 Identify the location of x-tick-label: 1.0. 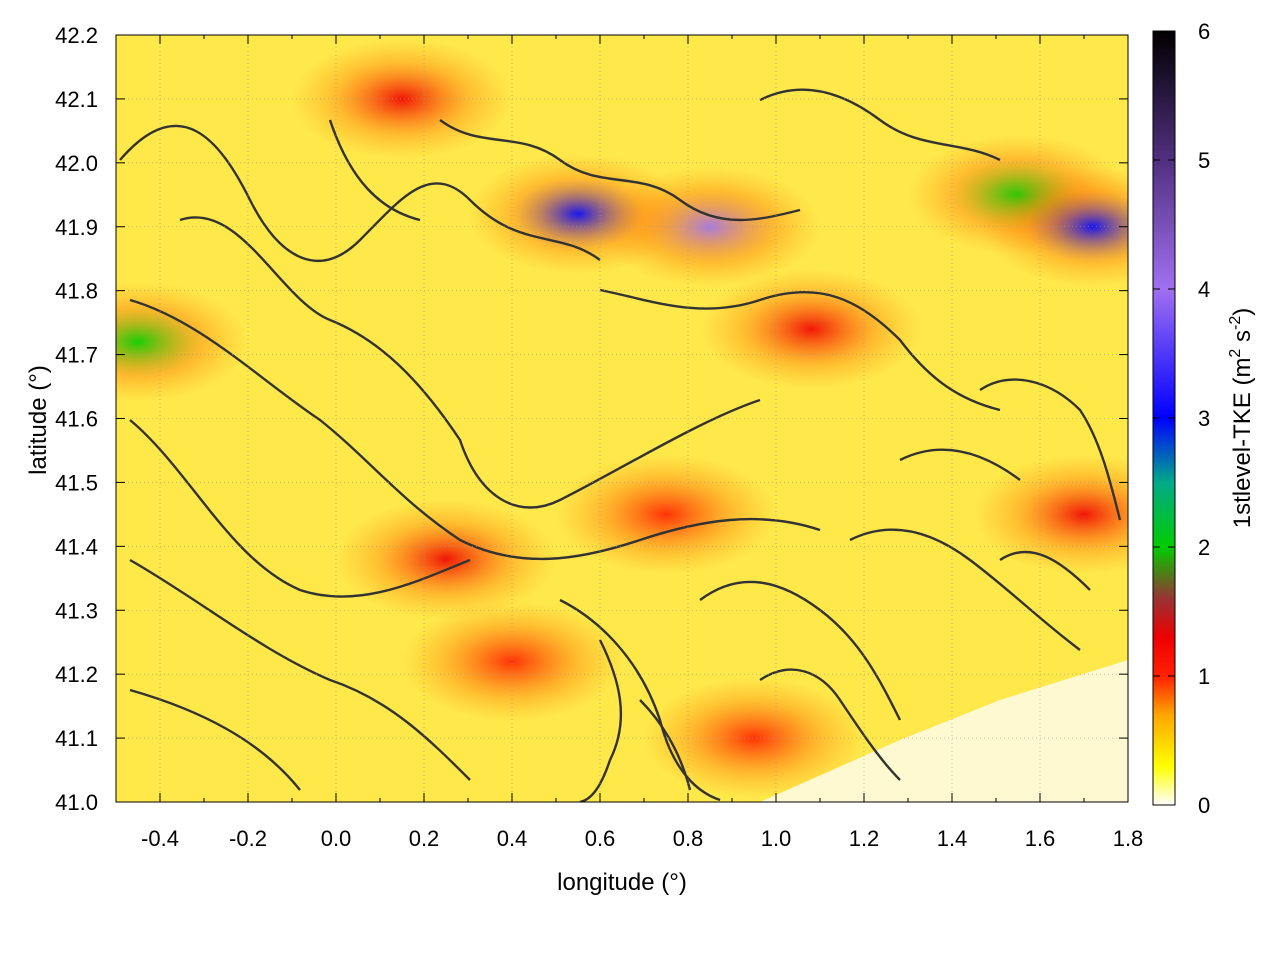
(776, 838).